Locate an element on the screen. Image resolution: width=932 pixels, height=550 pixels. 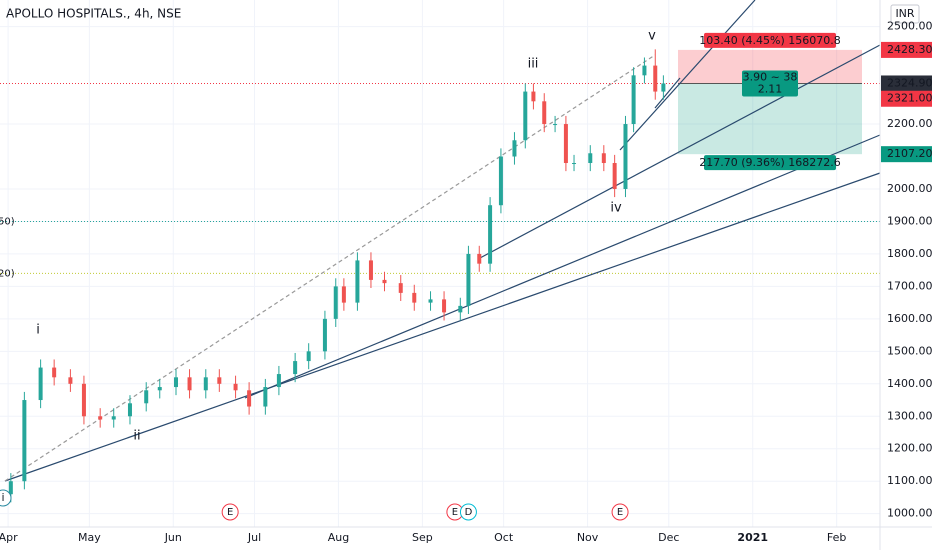
ratio-value: 2.11 is located at coordinates (770, 88).